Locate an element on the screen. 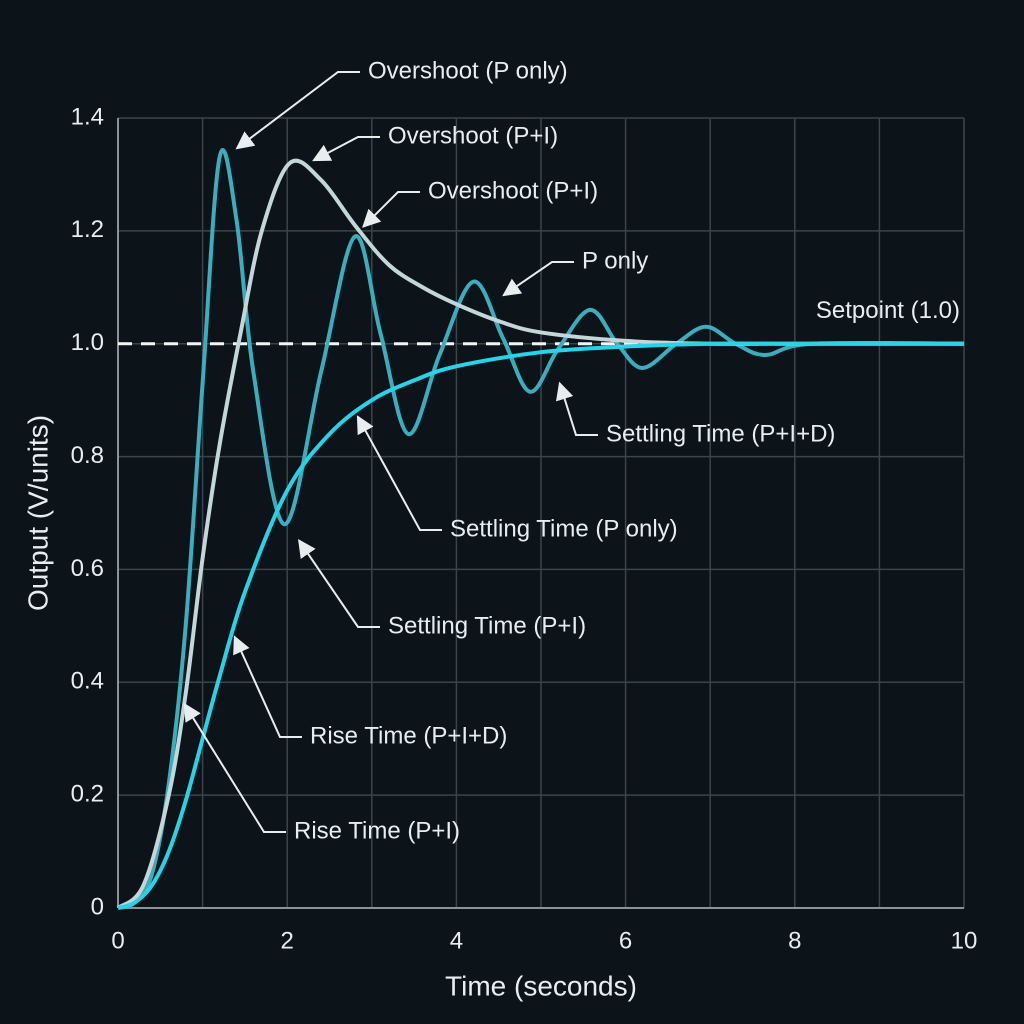 Image resolution: width=1024 pixels, height=1024 pixels. x-tick-label: 2 is located at coordinates (287, 940).